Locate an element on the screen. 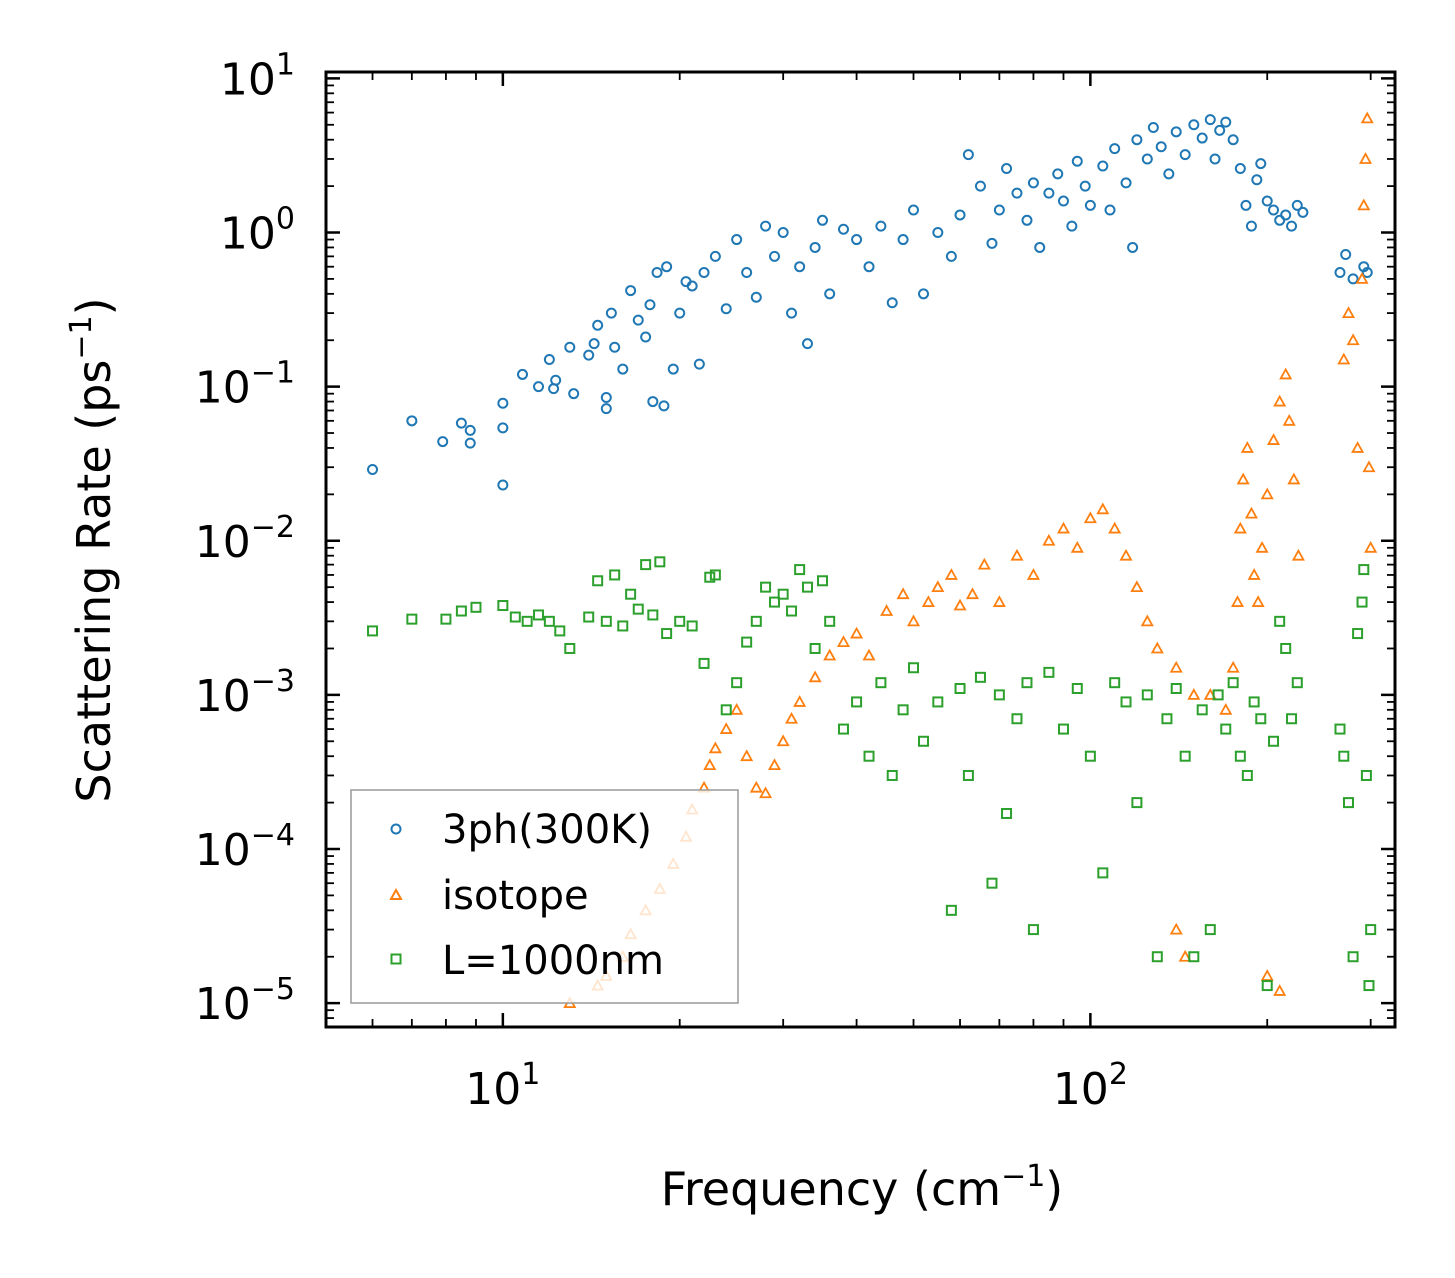 Image resolution: width=1455 pixels, height=1278 pixels. y-tick-label: 10⁻³ is located at coordinates (245, 693).